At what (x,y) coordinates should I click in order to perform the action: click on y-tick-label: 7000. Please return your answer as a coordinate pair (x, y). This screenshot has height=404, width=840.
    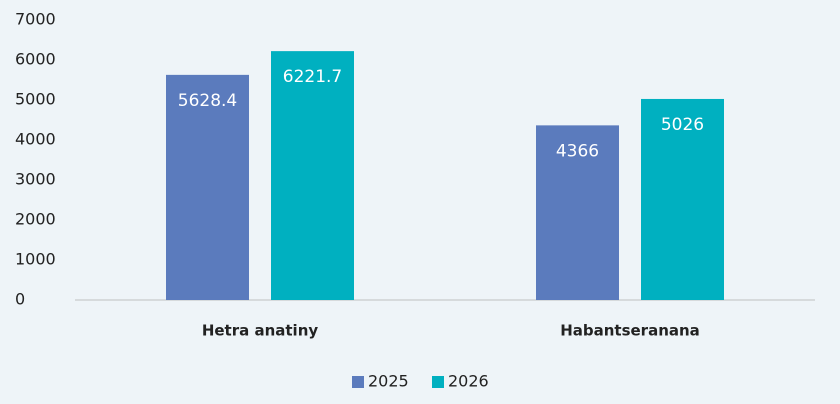
    Looking at the image, I should click on (35, 19).